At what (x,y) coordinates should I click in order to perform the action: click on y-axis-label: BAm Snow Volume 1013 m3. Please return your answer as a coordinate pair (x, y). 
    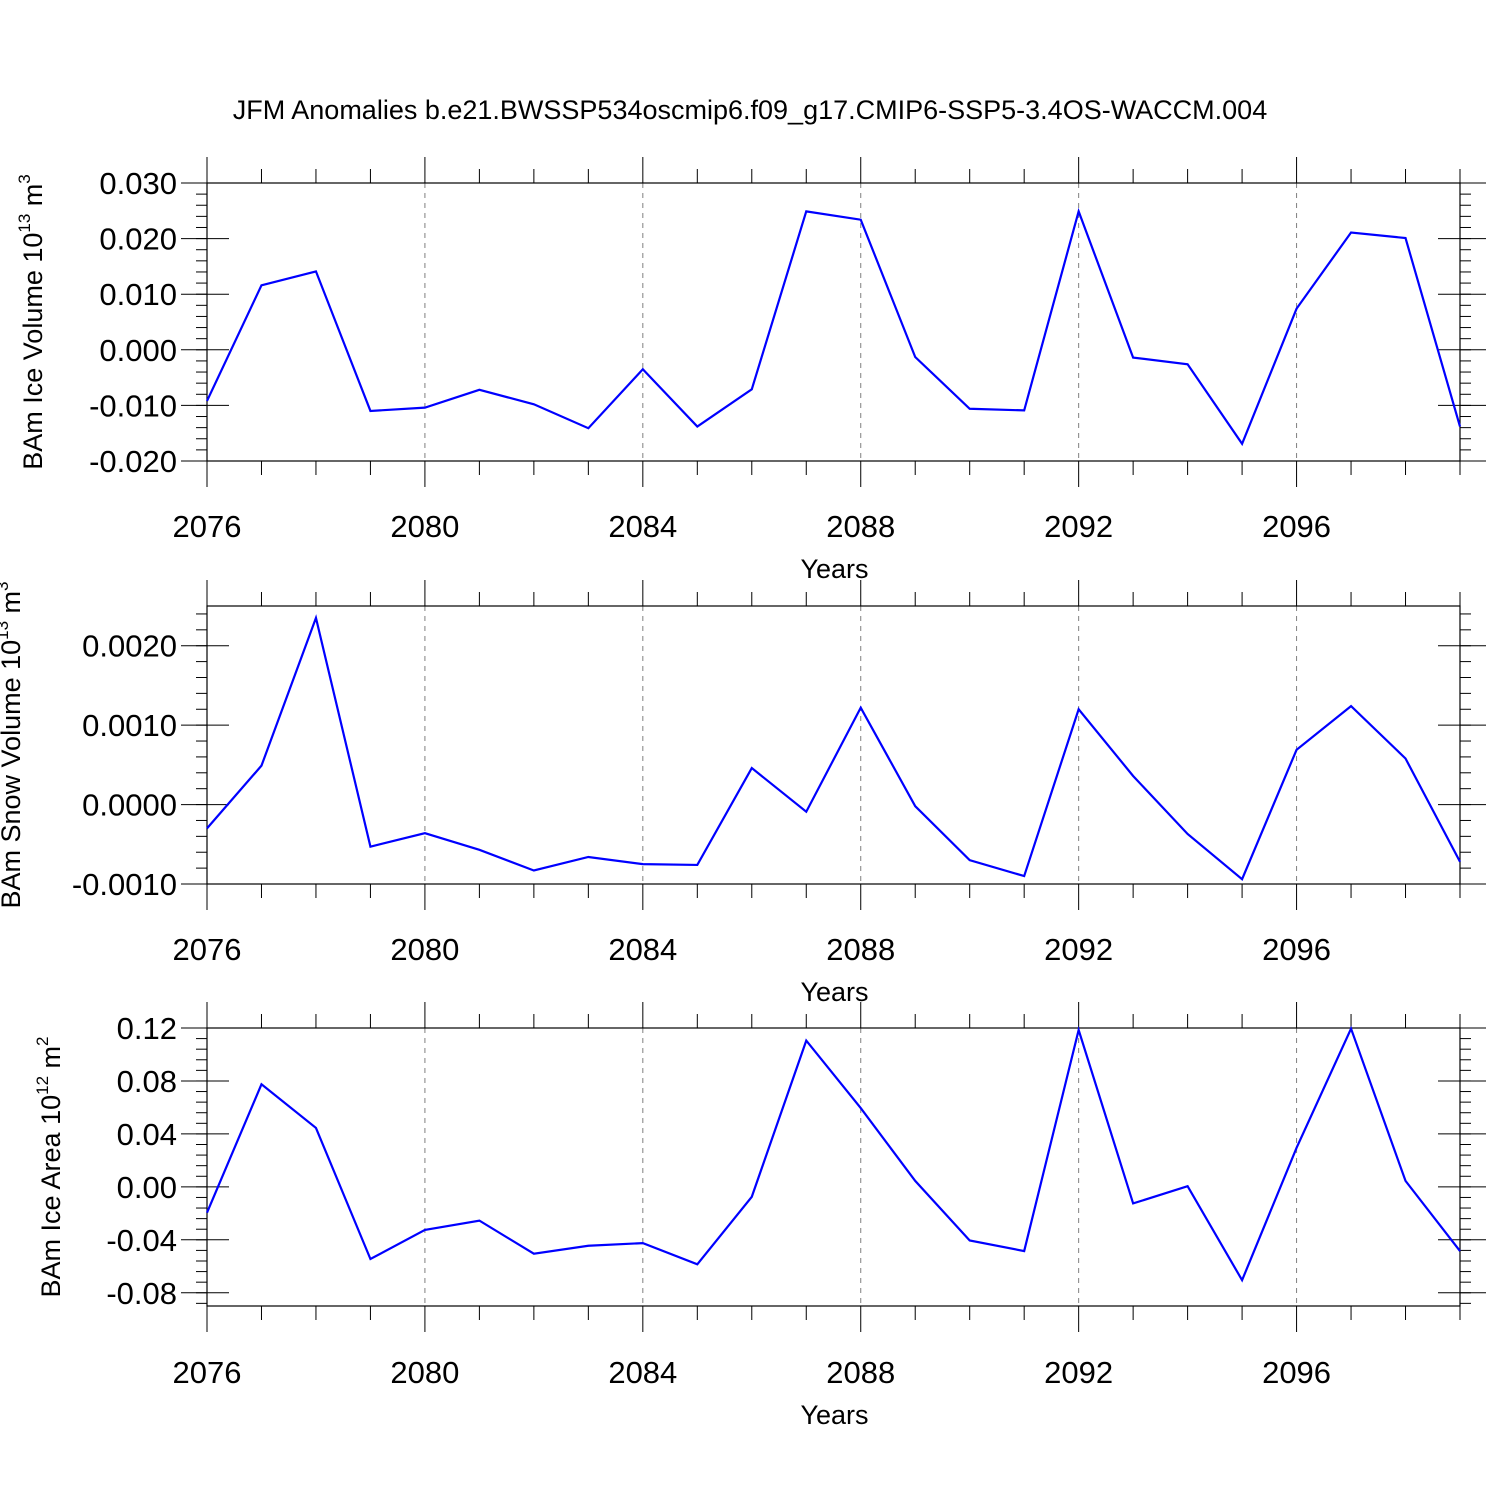
    Looking at the image, I should click on (13, 744).